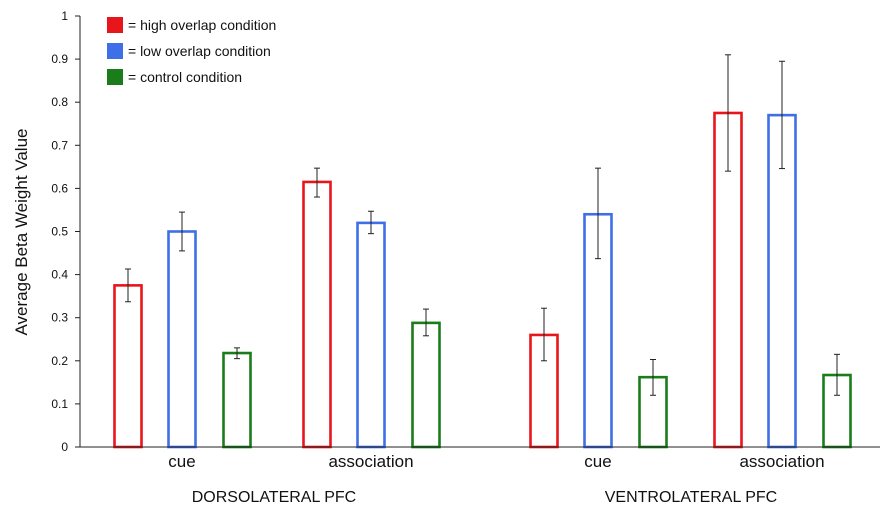 The height and width of the screenshot is (506, 886). What do you see at coordinates (59, 404) in the screenshot?
I see `y-tick-label: 0.1` at bounding box center [59, 404].